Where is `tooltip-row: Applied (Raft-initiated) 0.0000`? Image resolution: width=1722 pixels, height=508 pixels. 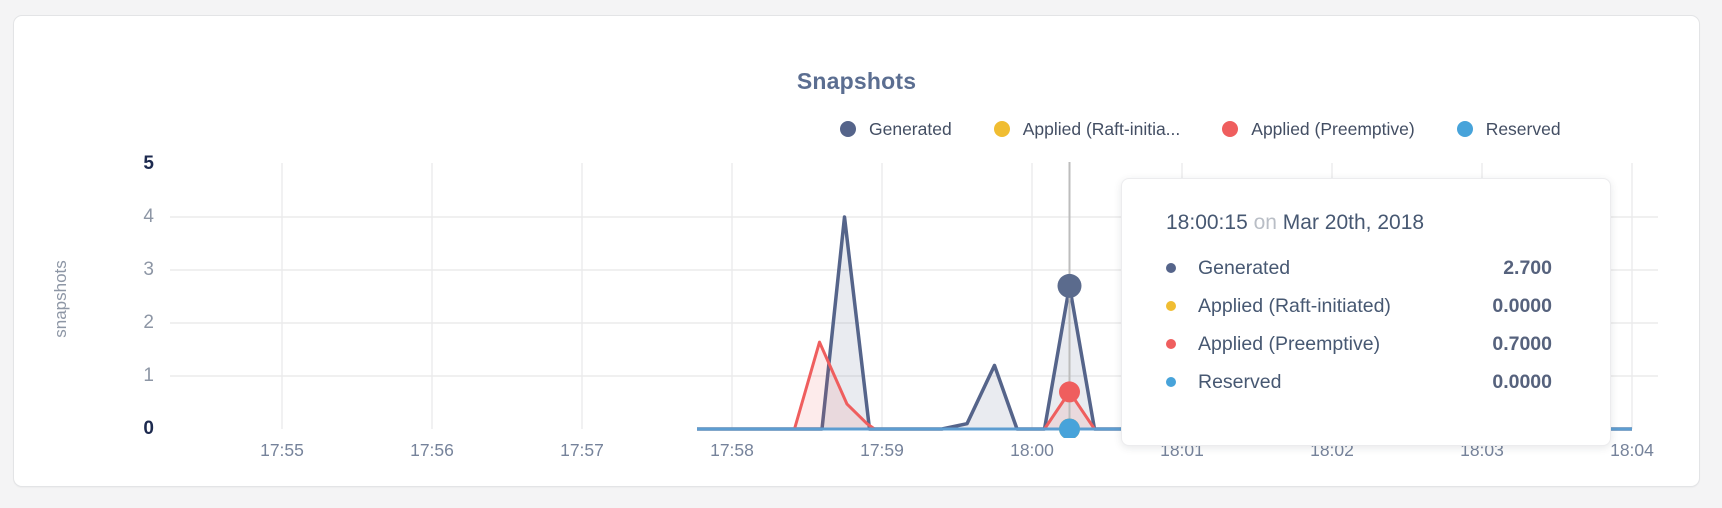 tooltip-row: Applied (Raft-initiated) 0.0000 is located at coordinates (1359, 306).